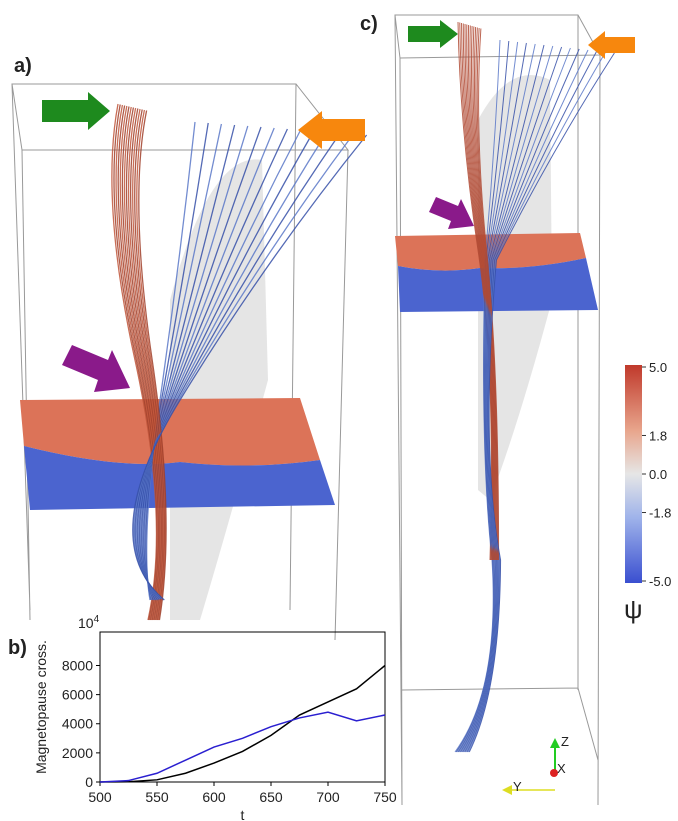 Image resolution: width=678 pixels, height=821 pixels. I want to click on y-axis-label: Magnetopause cross., so click(41, 707).